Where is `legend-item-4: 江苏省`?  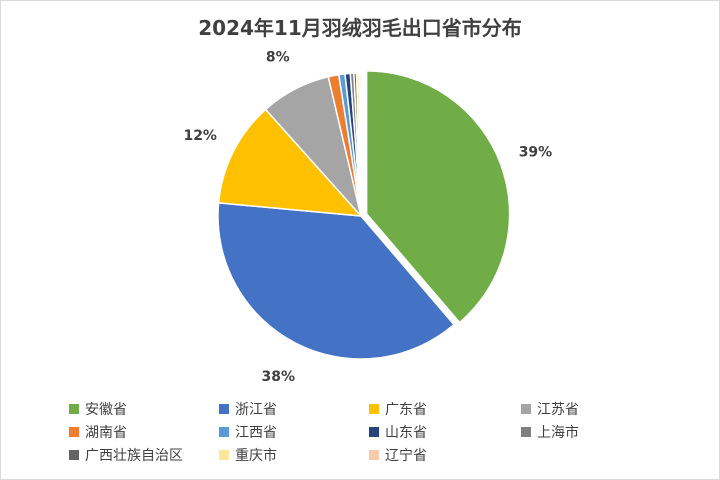 legend-item-4: 江苏省 is located at coordinates (550, 409).